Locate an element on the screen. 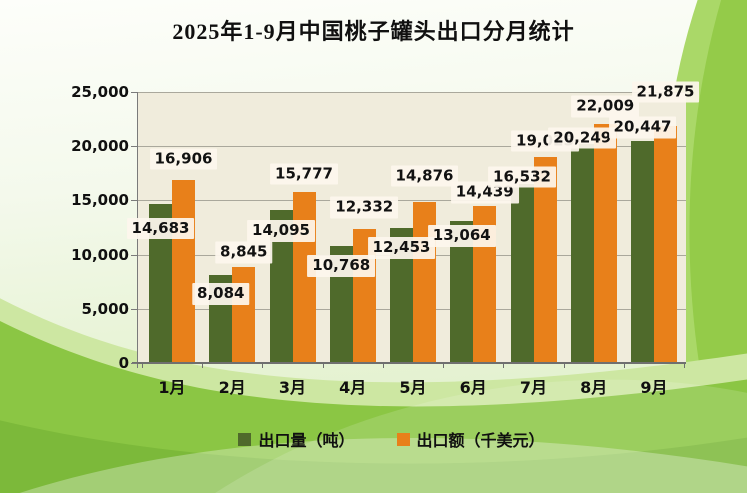  value-label-value-1月: 16,906 is located at coordinates (183, 159).